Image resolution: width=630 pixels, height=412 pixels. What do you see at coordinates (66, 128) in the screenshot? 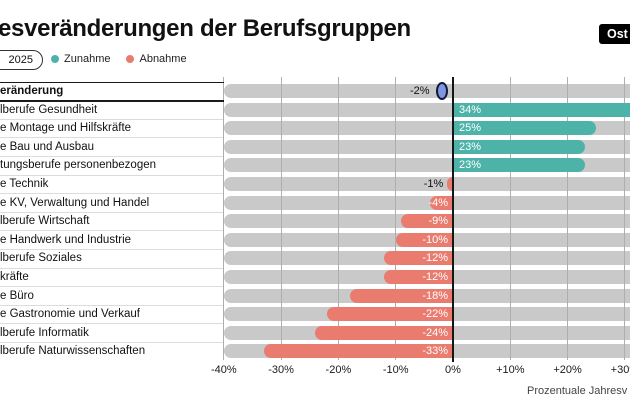
I see `bar-row-label: e Montage und Hilfskräfte` at bounding box center [66, 128].